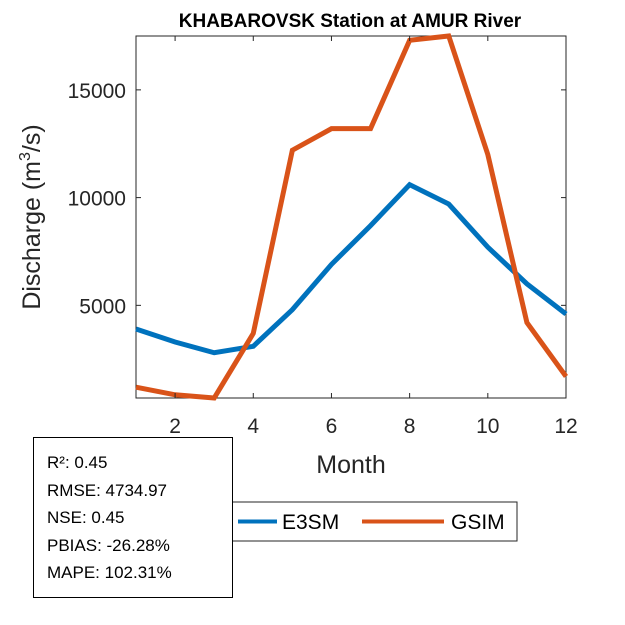 Image resolution: width=625 pixels, height=625 pixels. What do you see at coordinates (487, 426) in the screenshot?
I see `x-tick-label: 10` at bounding box center [487, 426].